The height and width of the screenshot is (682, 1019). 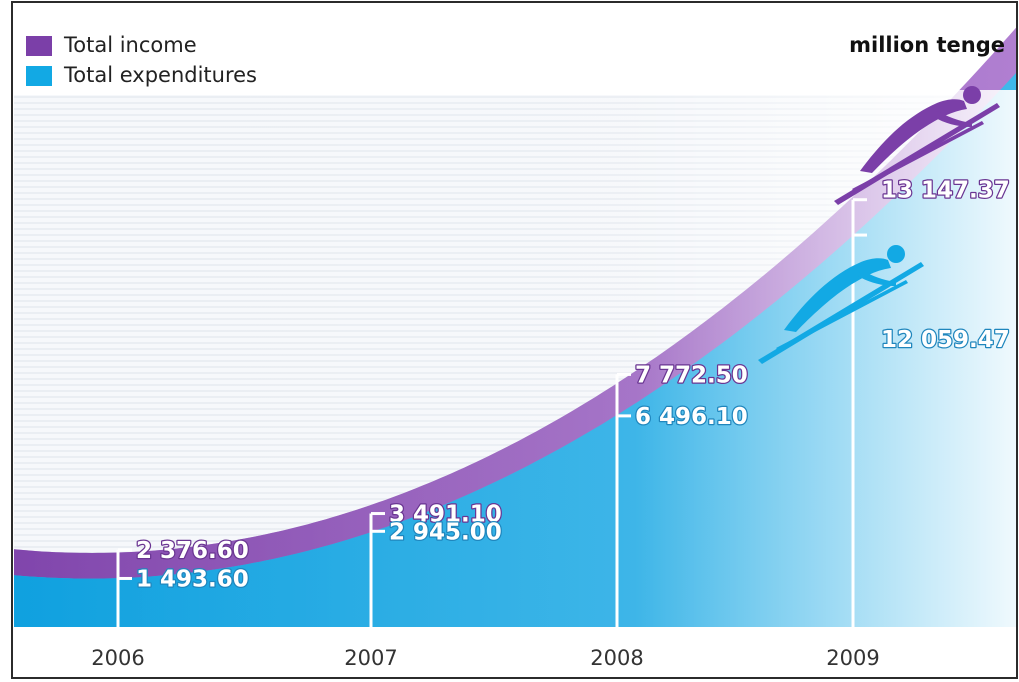 What do you see at coordinates (39, 76) in the screenshot?
I see `legend-swatch-expenditures` at bounding box center [39, 76].